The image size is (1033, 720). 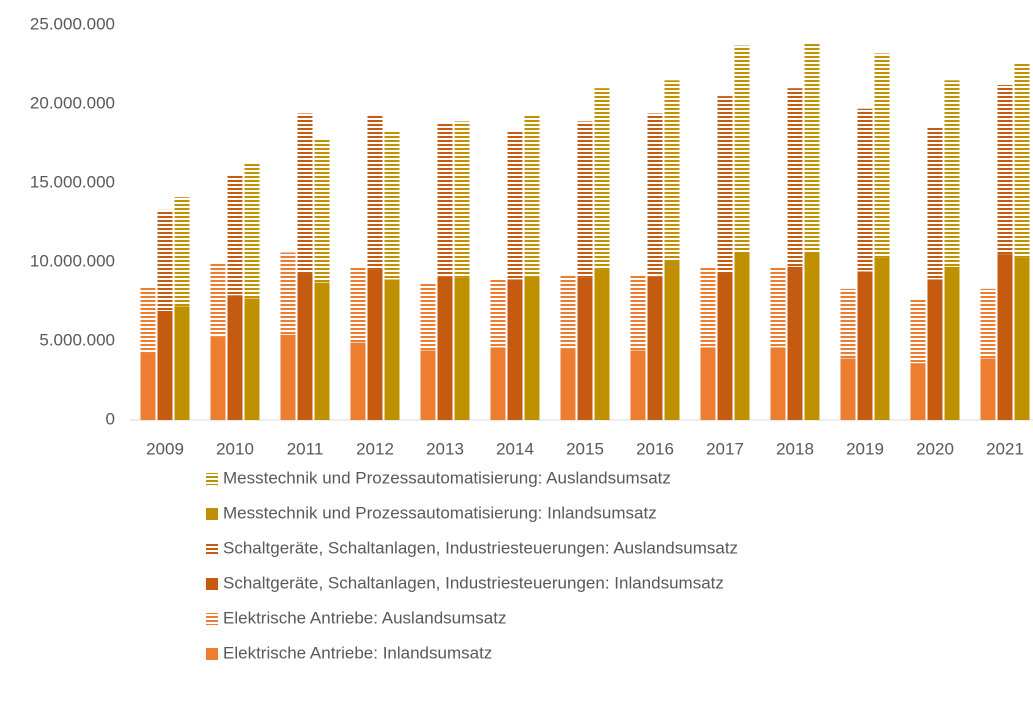 I want to click on x-tick-label: 2010, so click(x=235, y=448).